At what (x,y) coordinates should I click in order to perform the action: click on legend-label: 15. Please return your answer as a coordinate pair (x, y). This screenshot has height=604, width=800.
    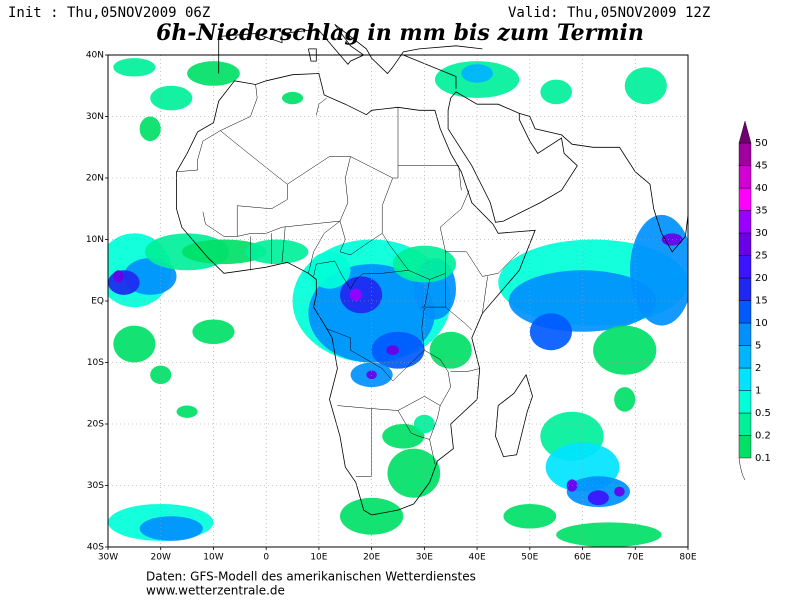
    Looking at the image, I should click on (761, 301).